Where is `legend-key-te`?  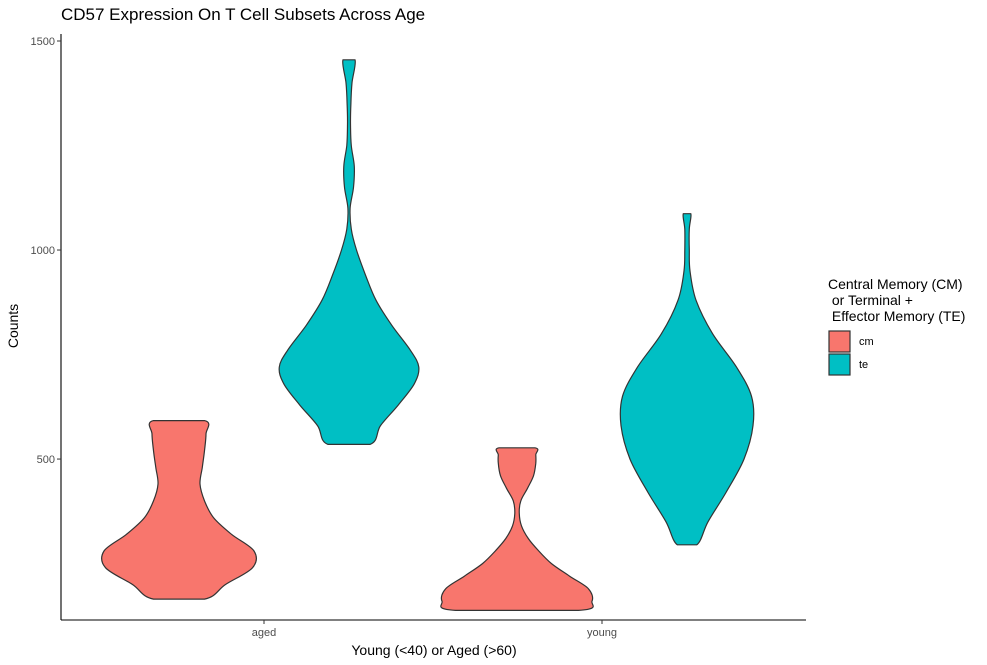 legend-key-te is located at coordinates (839, 364).